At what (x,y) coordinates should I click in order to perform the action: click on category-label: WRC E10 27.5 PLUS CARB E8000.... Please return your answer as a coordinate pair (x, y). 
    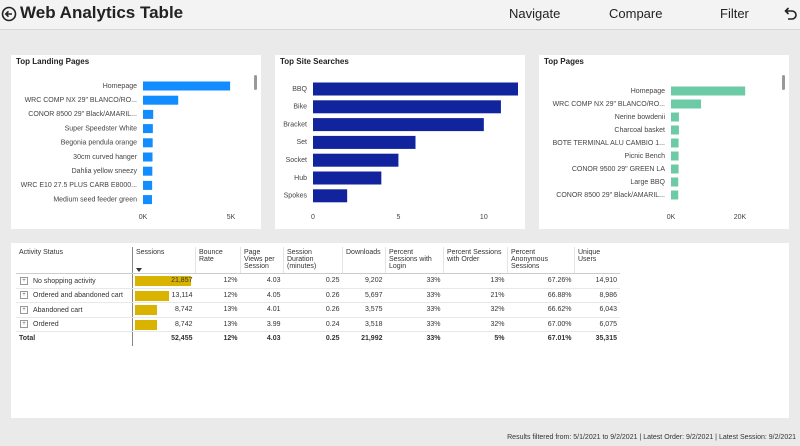
    Looking at the image, I should click on (79, 185).